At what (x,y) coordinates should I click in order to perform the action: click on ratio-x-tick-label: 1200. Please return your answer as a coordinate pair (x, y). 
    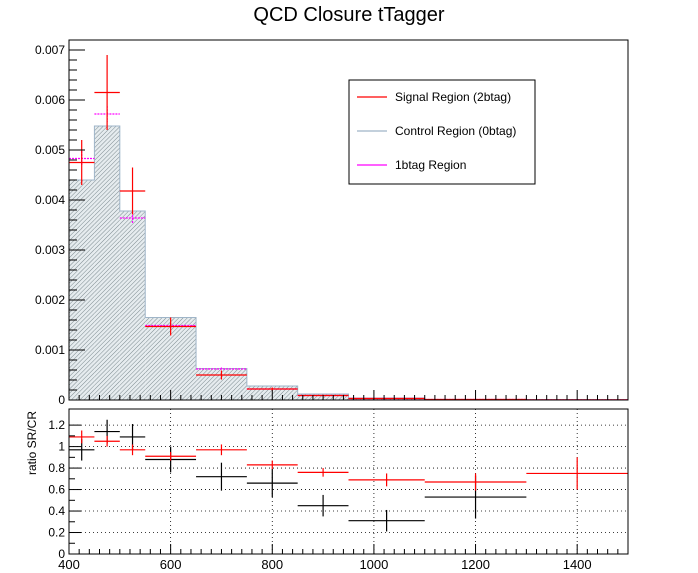
    Looking at the image, I should click on (475, 564).